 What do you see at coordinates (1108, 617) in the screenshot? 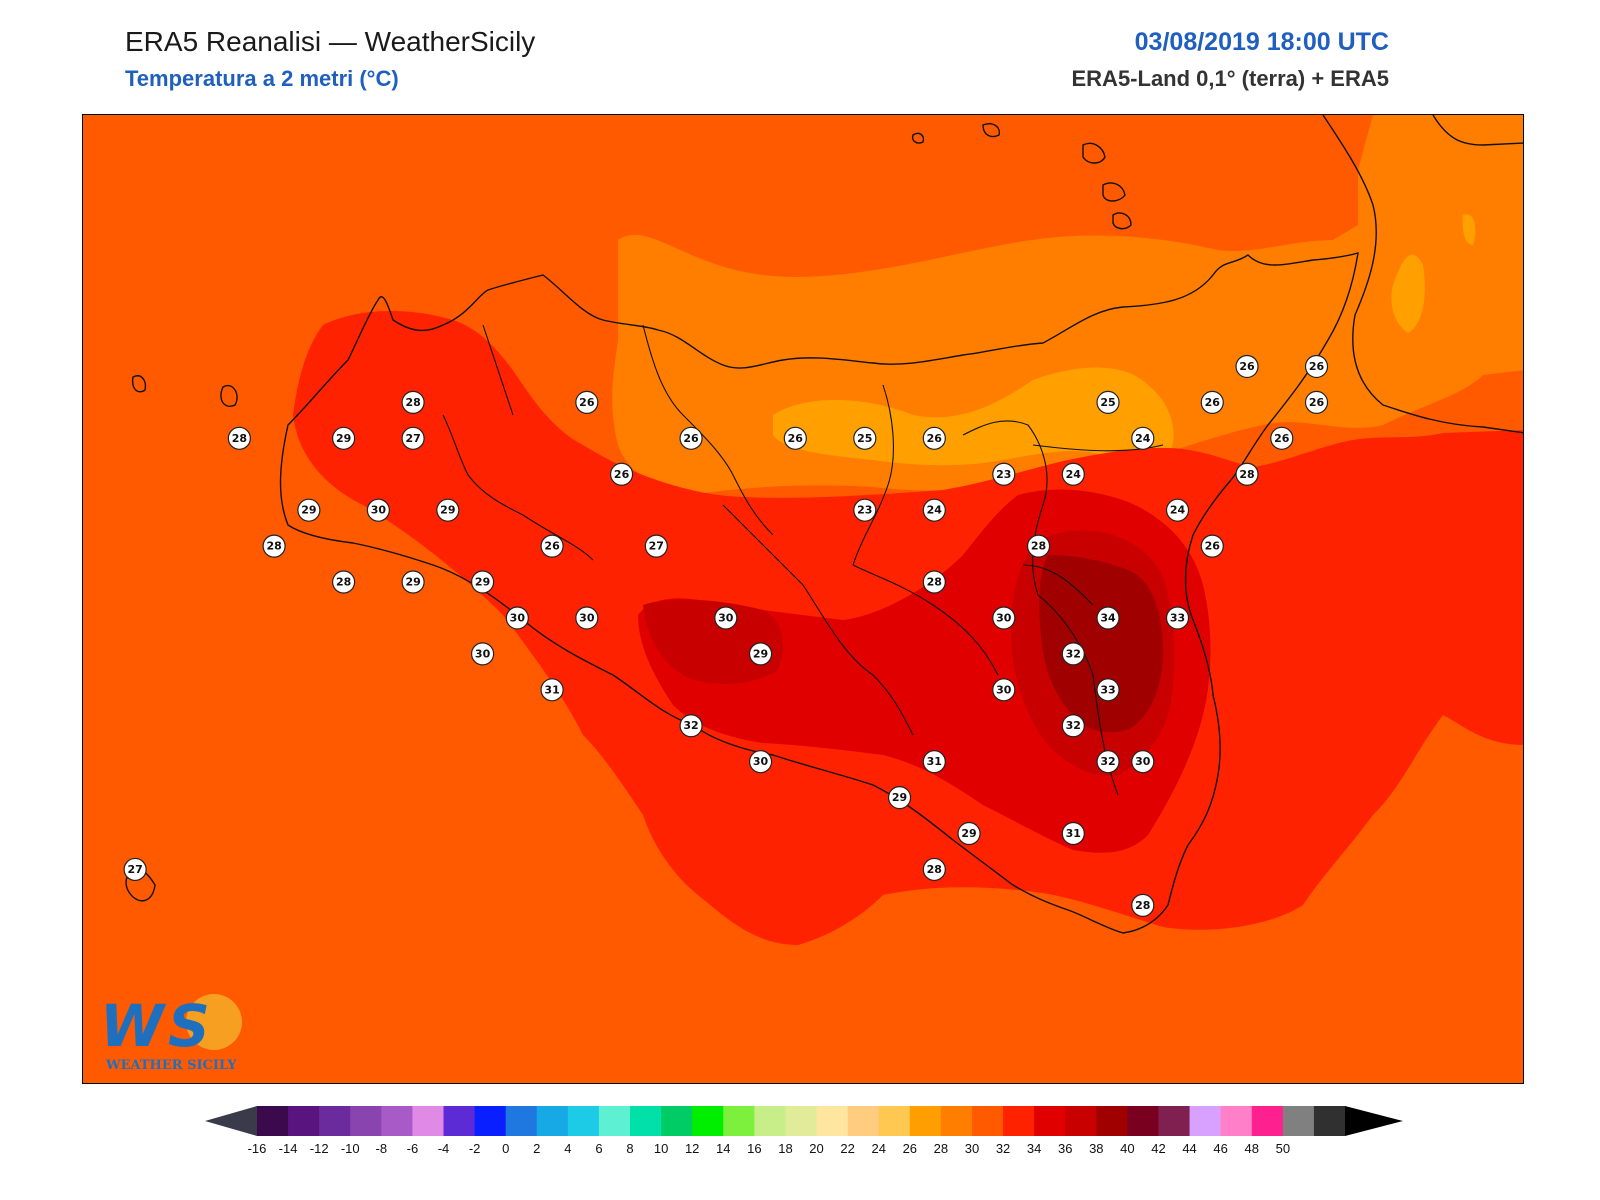
I see `station-value: 34` at bounding box center [1108, 617].